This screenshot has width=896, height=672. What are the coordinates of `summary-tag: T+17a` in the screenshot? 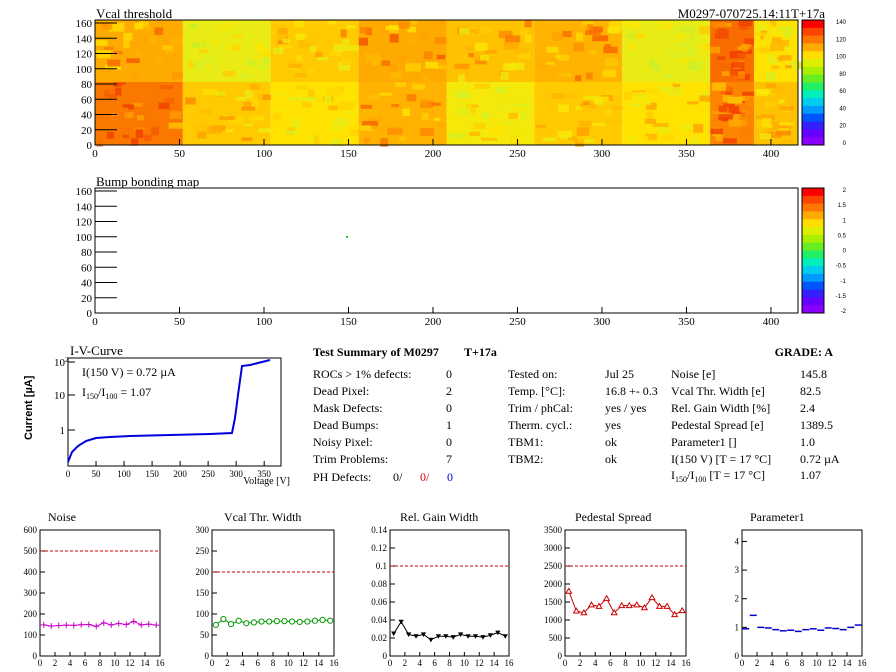 It's located at (480, 352).